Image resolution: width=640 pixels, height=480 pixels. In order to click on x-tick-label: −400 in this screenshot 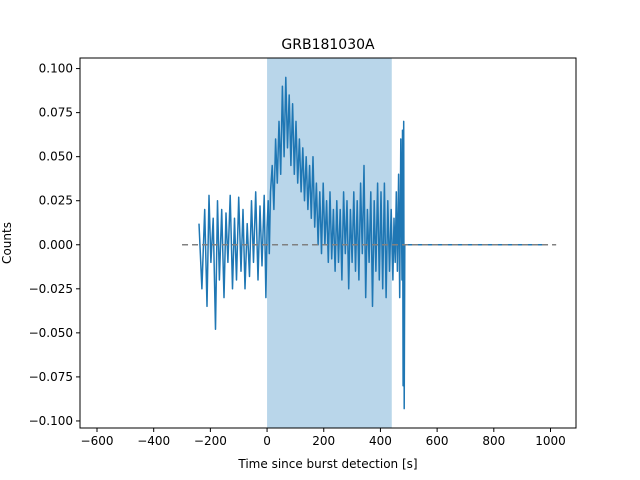, I will do `click(153, 441)`.